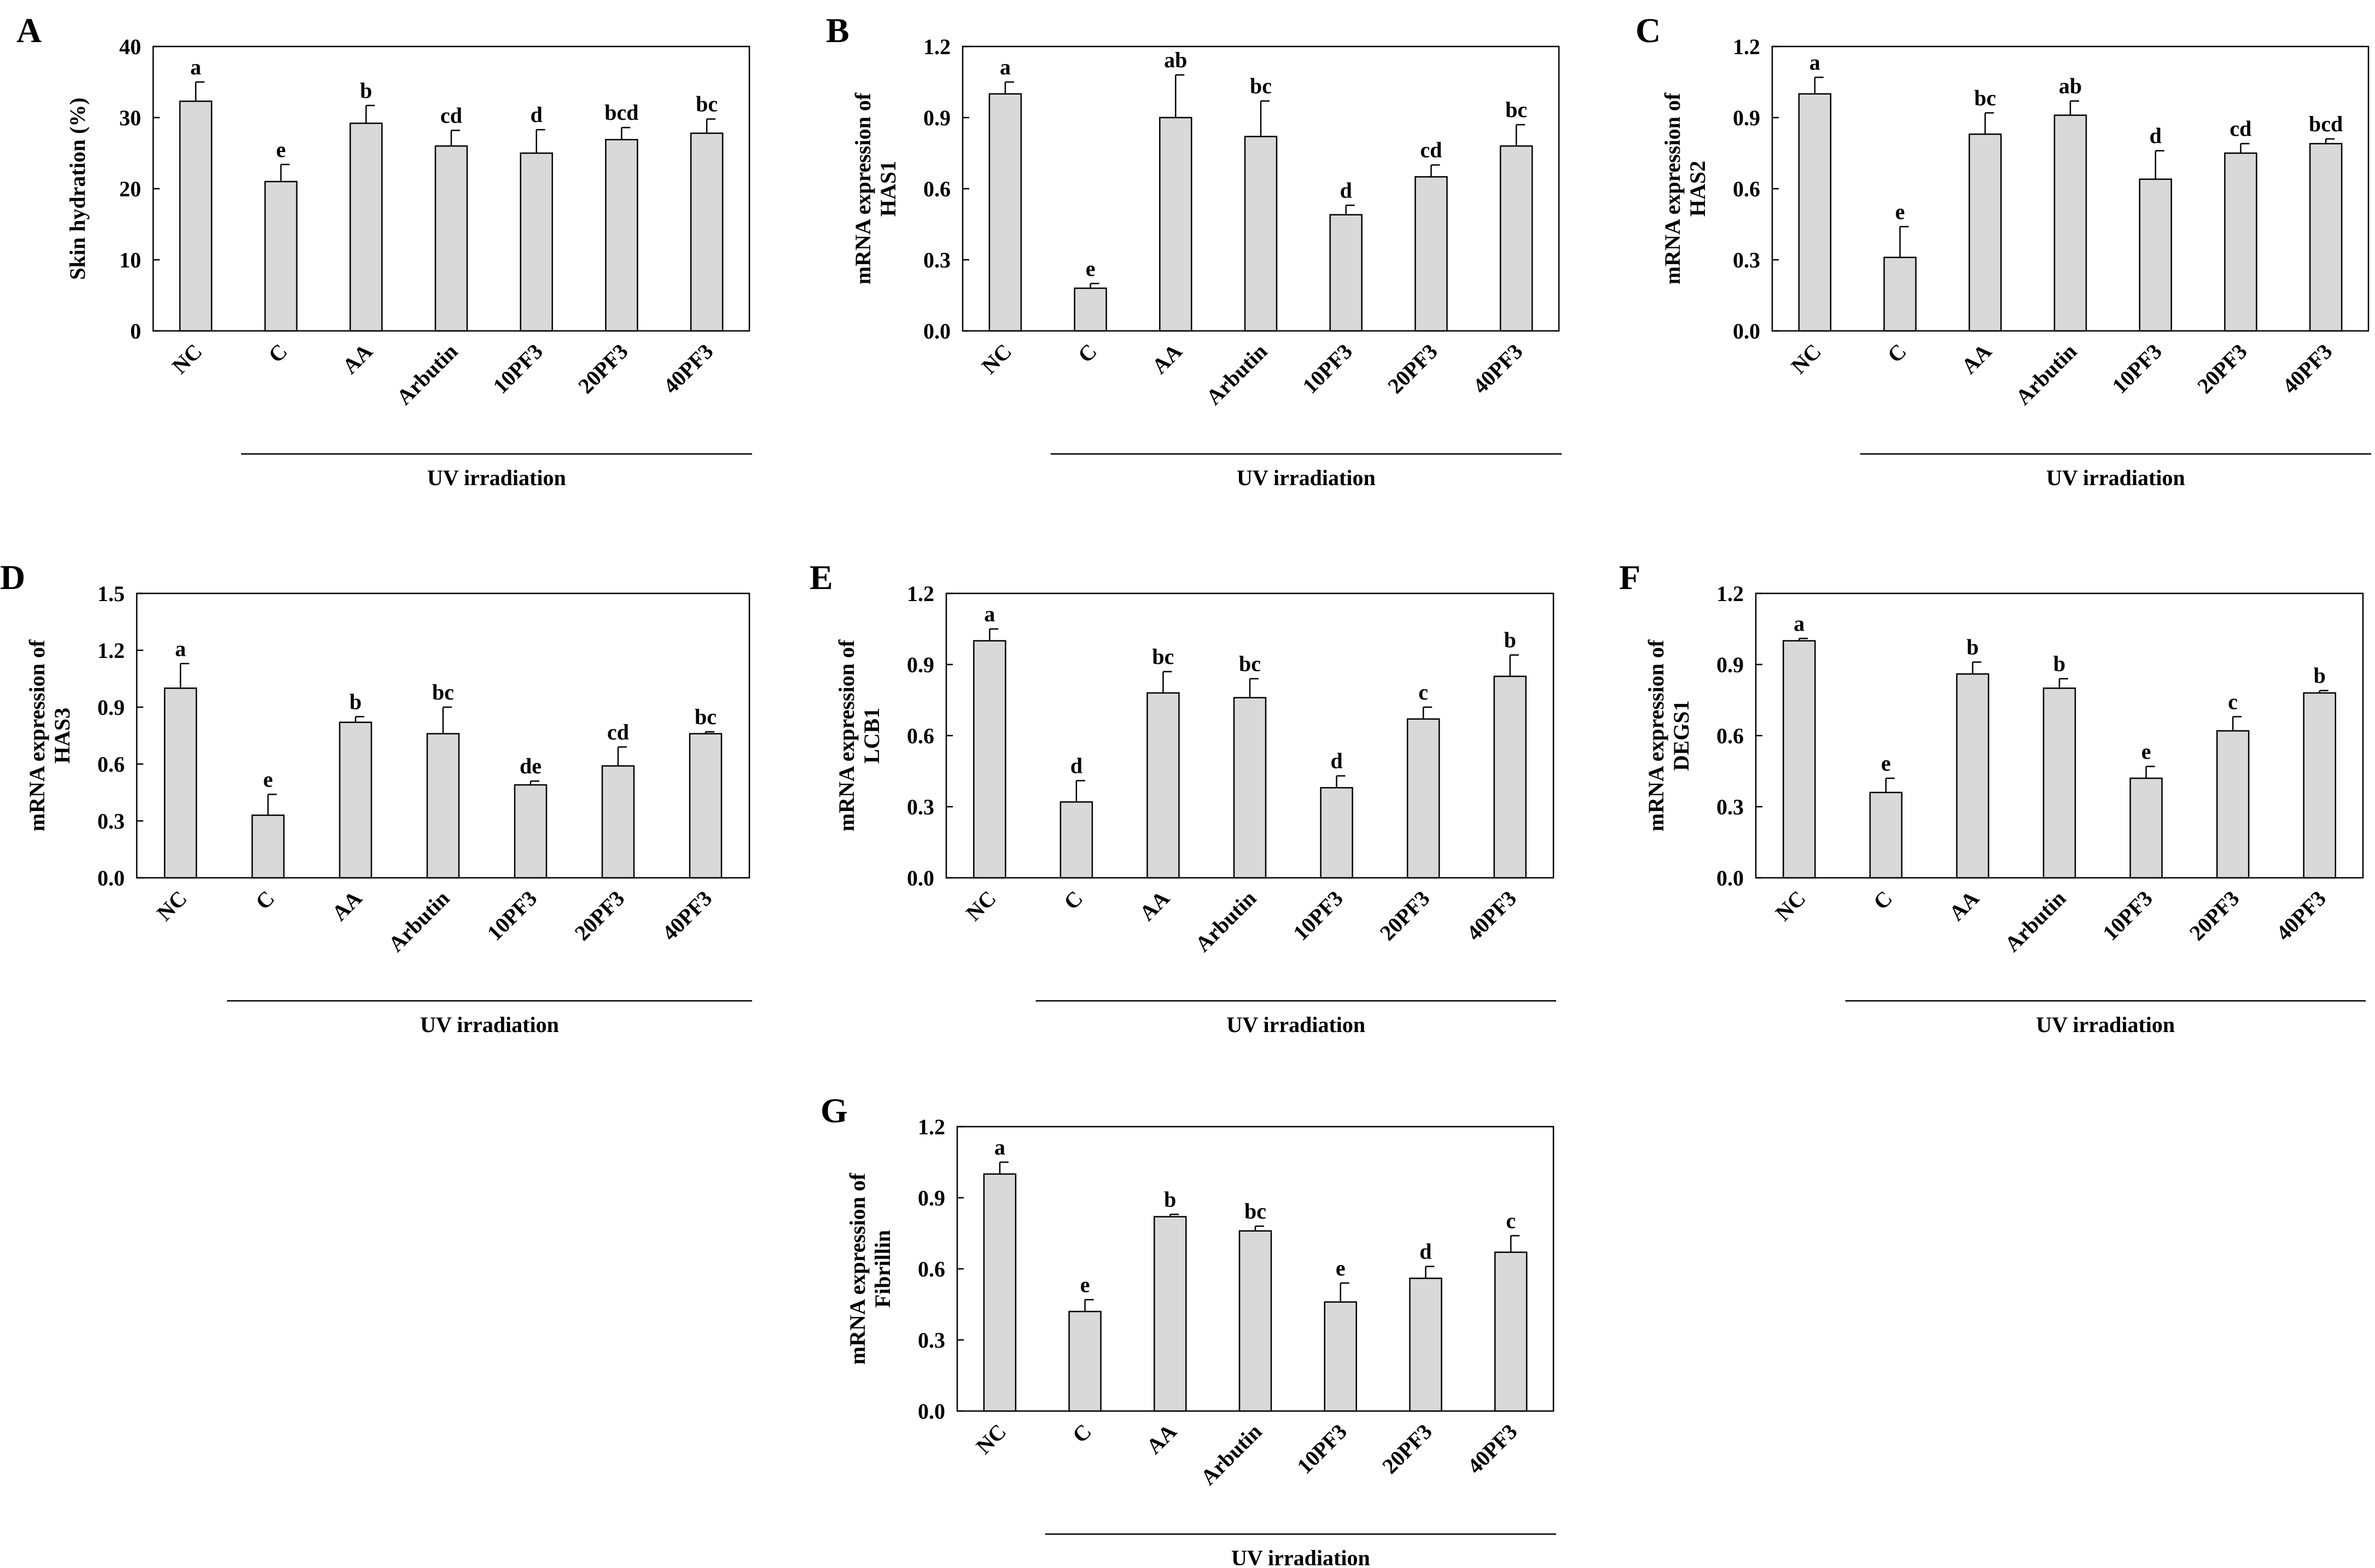 The width and height of the screenshot is (2375, 1568). I want to click on panel-c-letter-arbutin: ab, so click(2070, 86).